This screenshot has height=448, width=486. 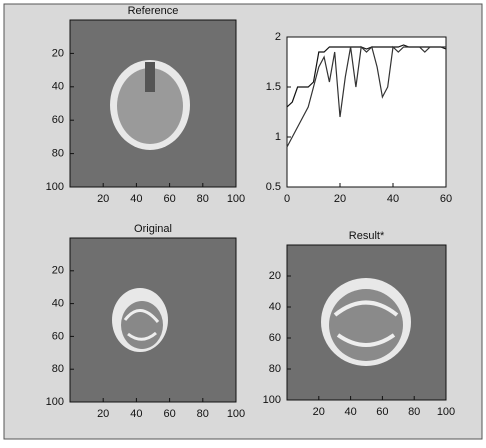 What do you see at coordinates (278, 37) in the screenshot?
I see `y-tick-label: 2` at bounding box center [278, 37].